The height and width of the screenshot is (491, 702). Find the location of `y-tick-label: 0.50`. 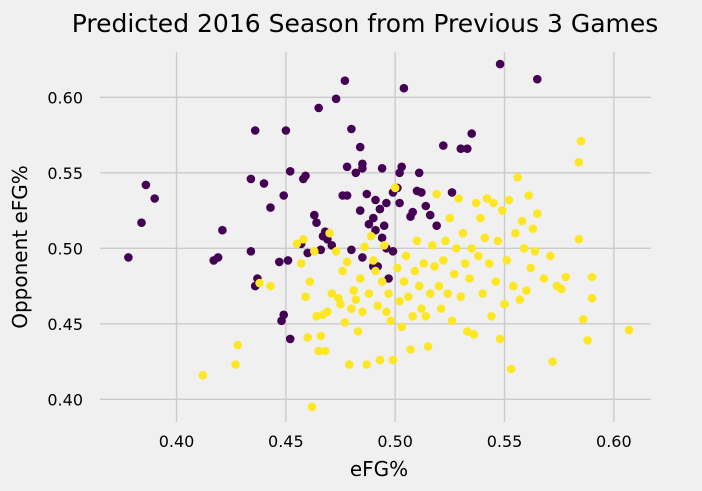

y-tick-label: 0.50 is located at coordinates (65, 248).